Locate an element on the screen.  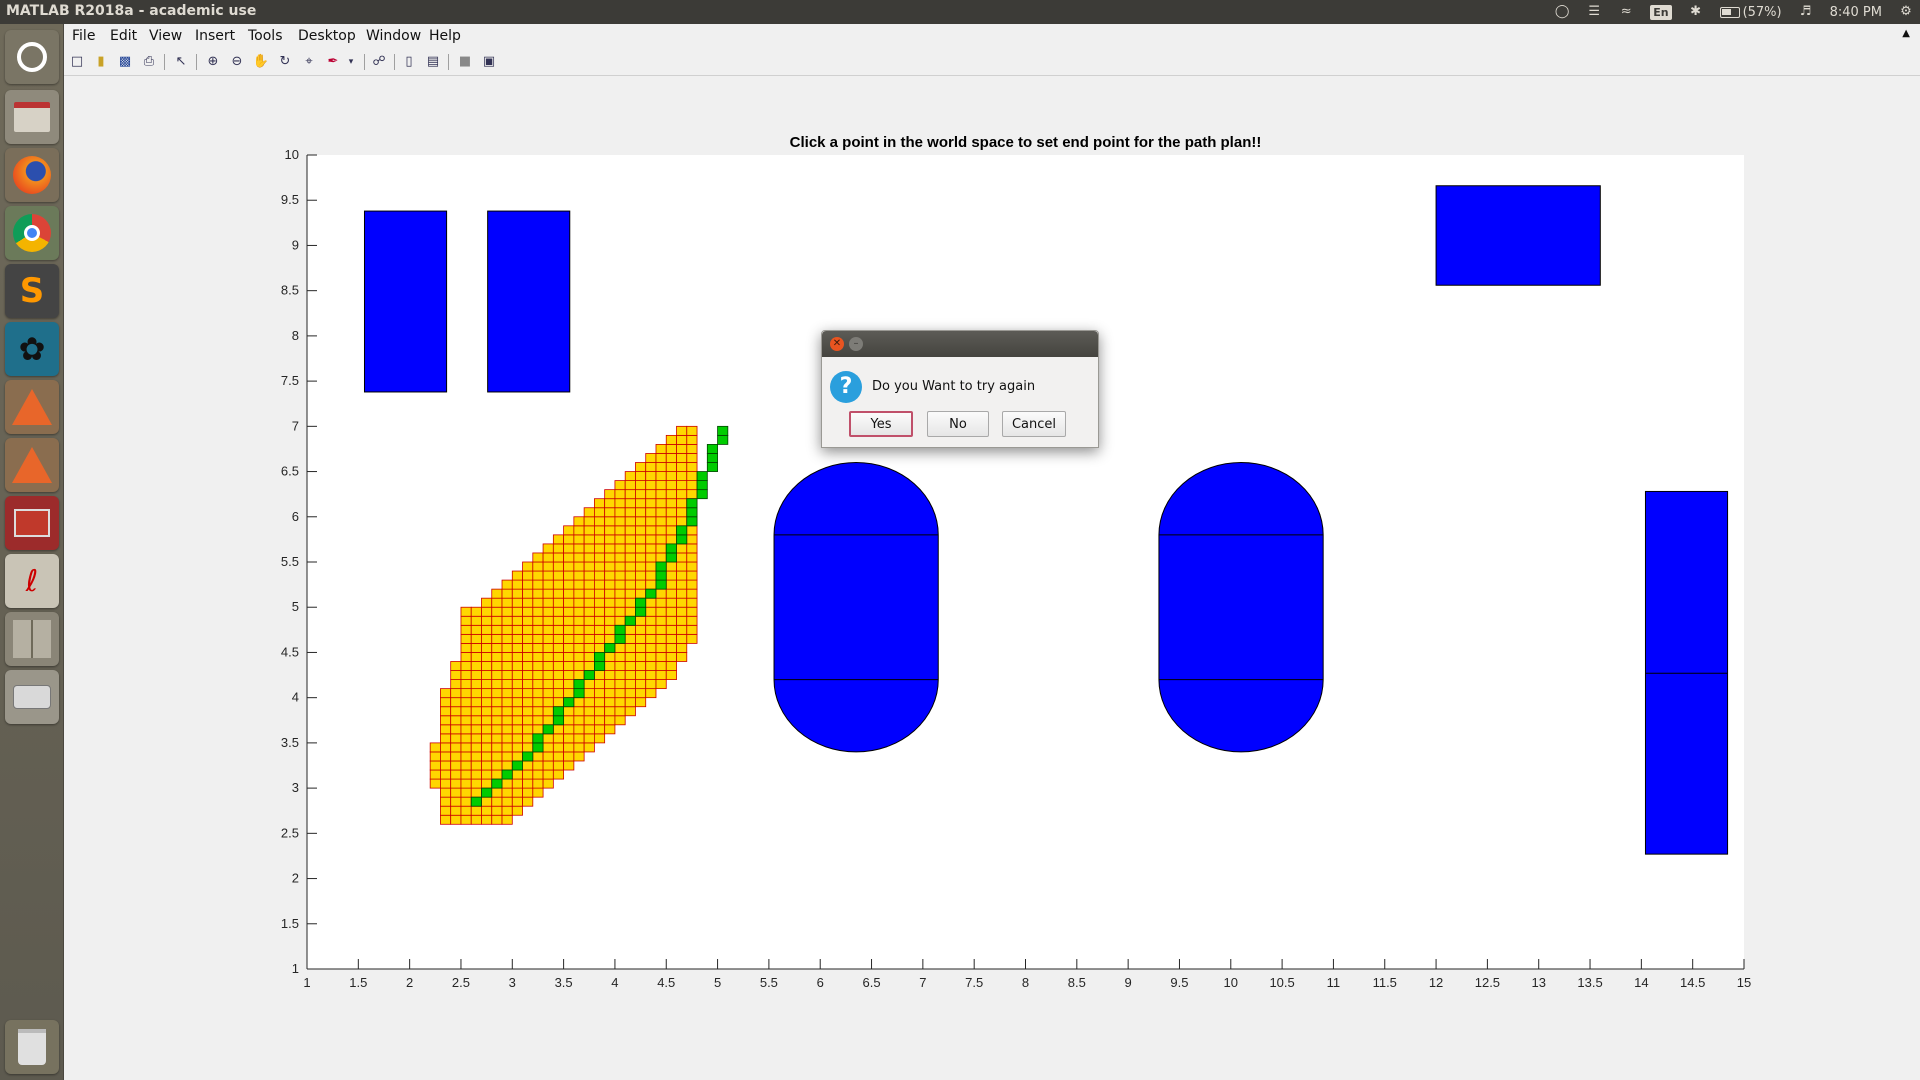
menu-desktop: Desktop is located at coordinates (327, 36).